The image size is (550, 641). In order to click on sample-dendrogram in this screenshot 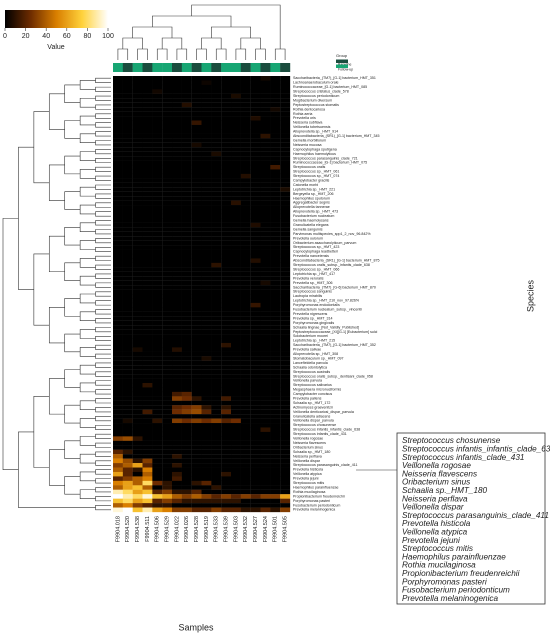, I will do `click(201, 32)`.